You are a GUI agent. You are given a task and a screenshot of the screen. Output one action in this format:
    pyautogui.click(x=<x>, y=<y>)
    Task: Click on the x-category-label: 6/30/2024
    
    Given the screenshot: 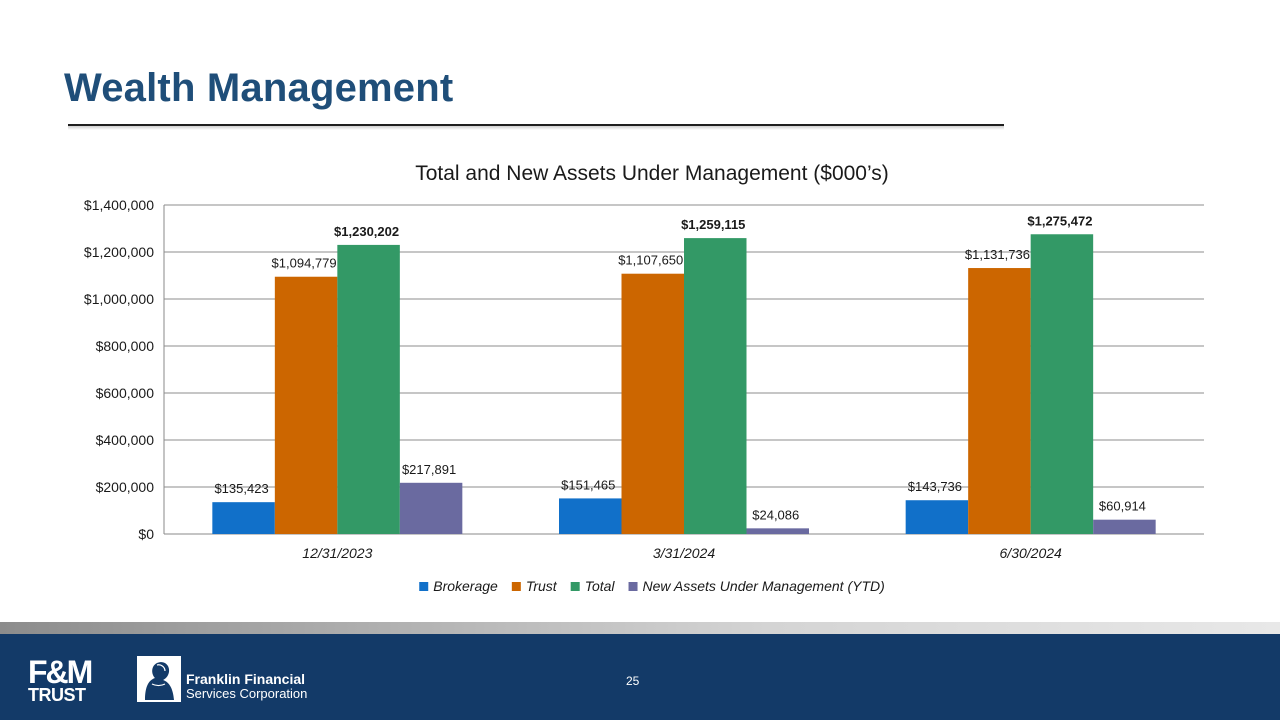 What is the action you would take?
    pyautogui.click(x=1031, y=553)
    